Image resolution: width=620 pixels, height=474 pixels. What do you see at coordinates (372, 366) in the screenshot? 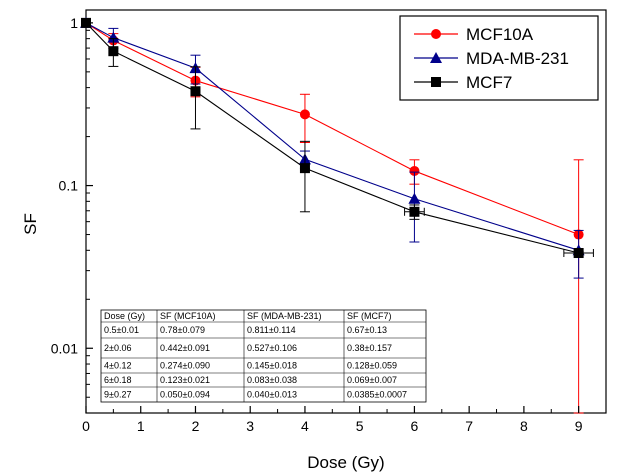
I see `table-cell: 0.128±0.059` at bounding box center [372, 366].